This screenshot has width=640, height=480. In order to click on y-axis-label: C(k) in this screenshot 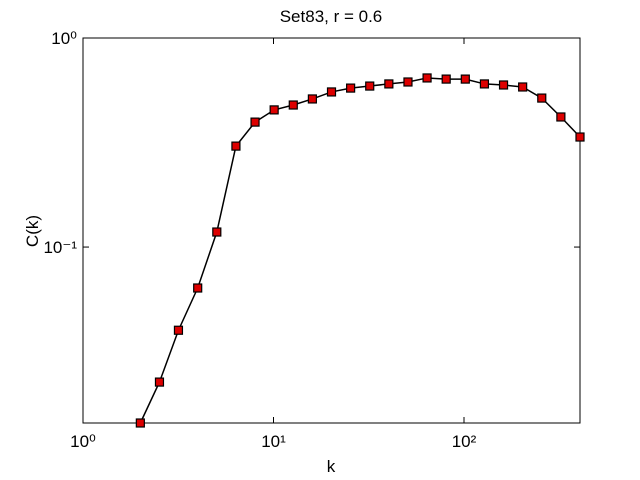, I will do `click(32, 231)`.